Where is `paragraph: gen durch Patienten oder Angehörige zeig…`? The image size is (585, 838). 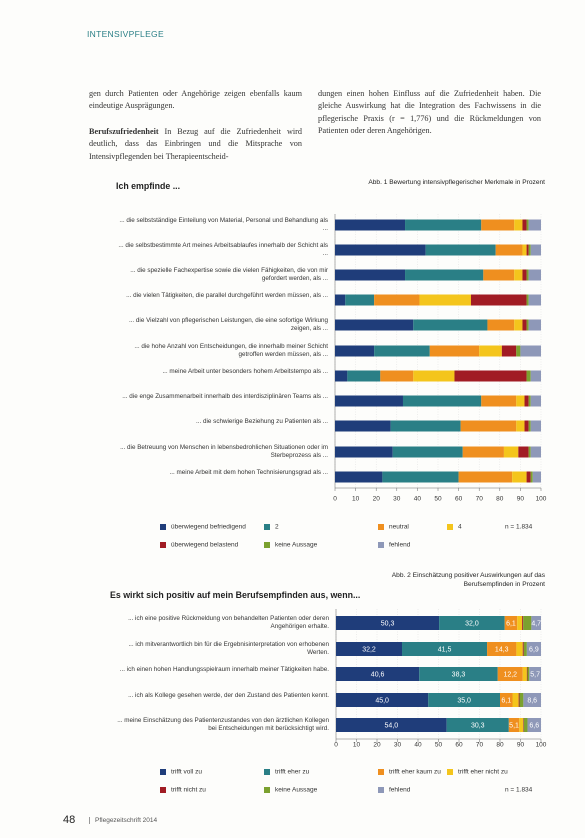
paragraph: gen durch Patienten oder Angehörige zeig… is located at coordinates (195, 100).